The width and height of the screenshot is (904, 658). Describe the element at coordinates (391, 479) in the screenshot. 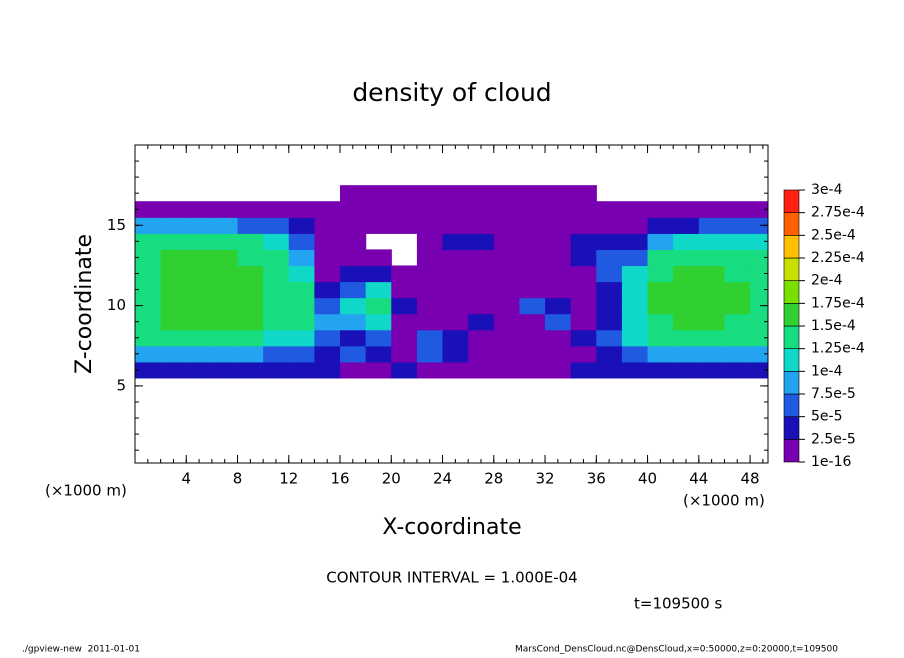

I see `x-tick-label: 20` at that location.